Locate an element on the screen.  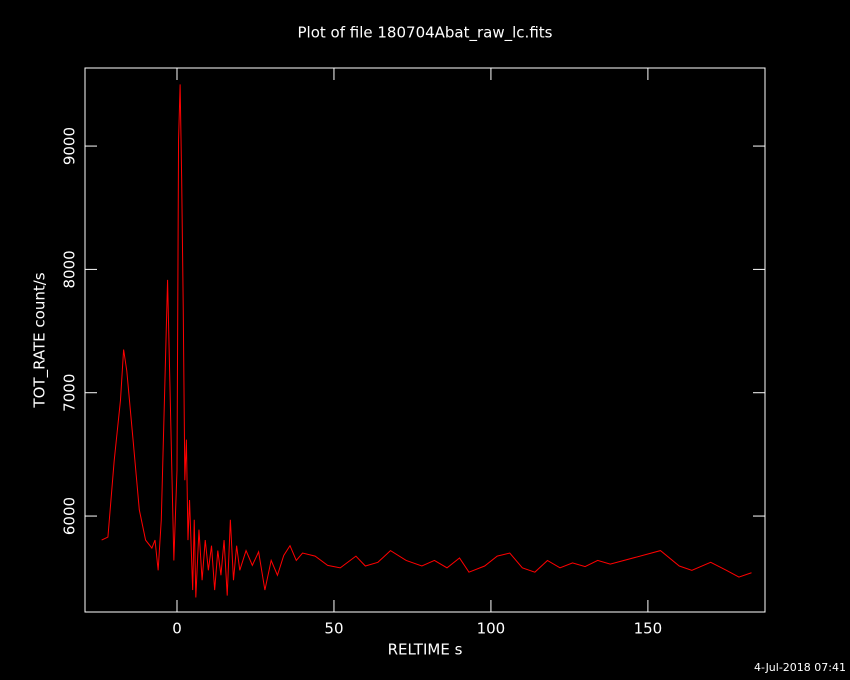
x-tick-label: 50 is located at coordinates (333, 629).